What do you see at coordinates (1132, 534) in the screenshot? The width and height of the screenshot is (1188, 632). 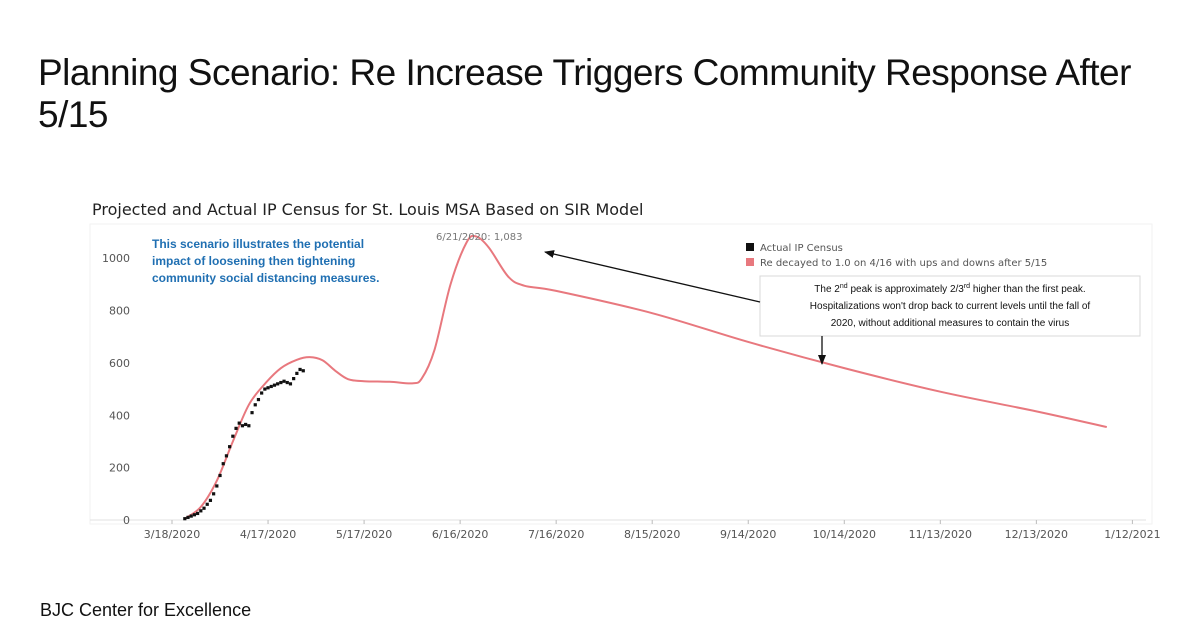 I see `x-tick-label-10: 1/12/2021` at bounding box center [1132, 534].